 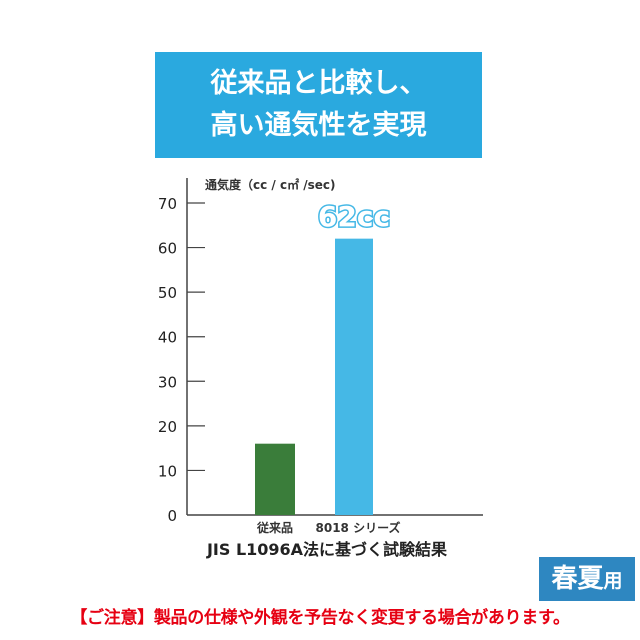 I want to click on y-tick-label: 50, so click(x=167, y=293).